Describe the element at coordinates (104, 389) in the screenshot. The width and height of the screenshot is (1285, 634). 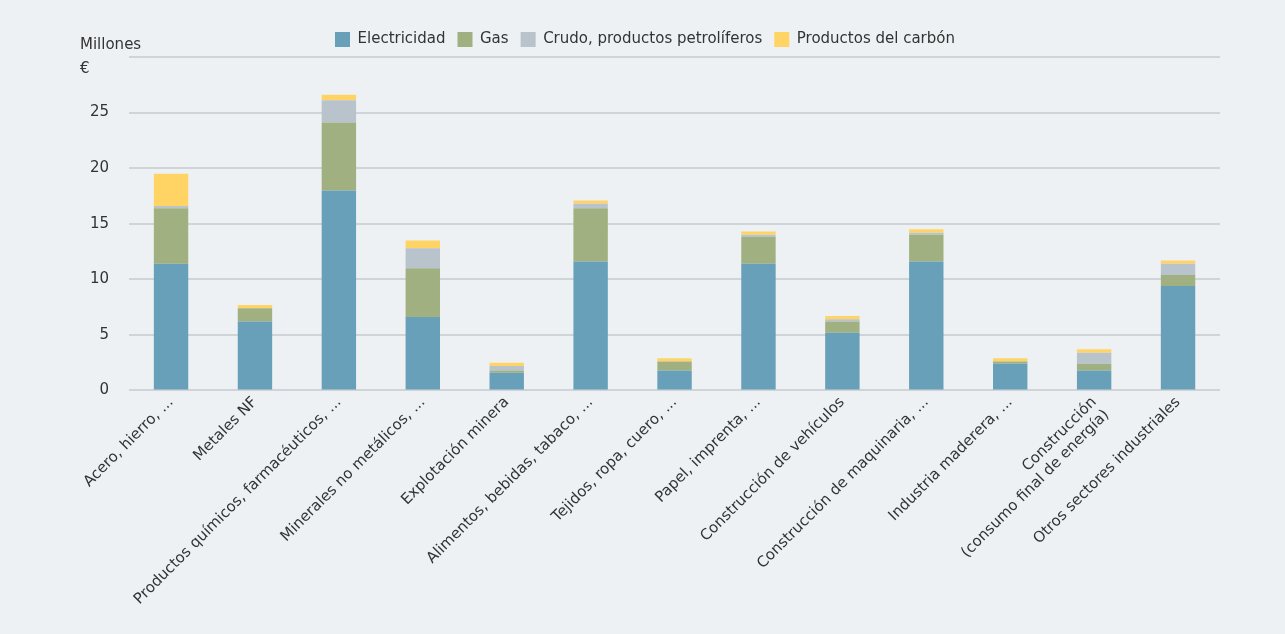
I see `y-tick-label: 0` at that location.